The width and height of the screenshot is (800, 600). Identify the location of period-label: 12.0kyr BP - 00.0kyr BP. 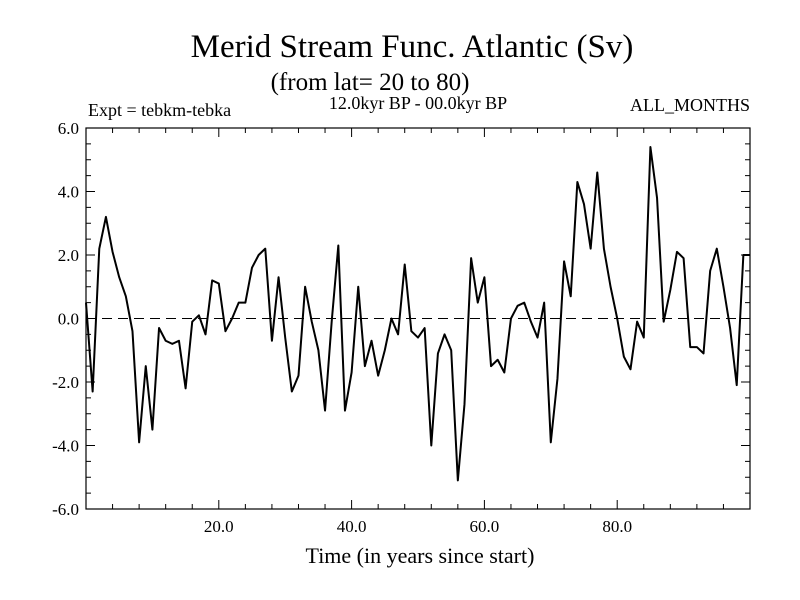
(418, 103).